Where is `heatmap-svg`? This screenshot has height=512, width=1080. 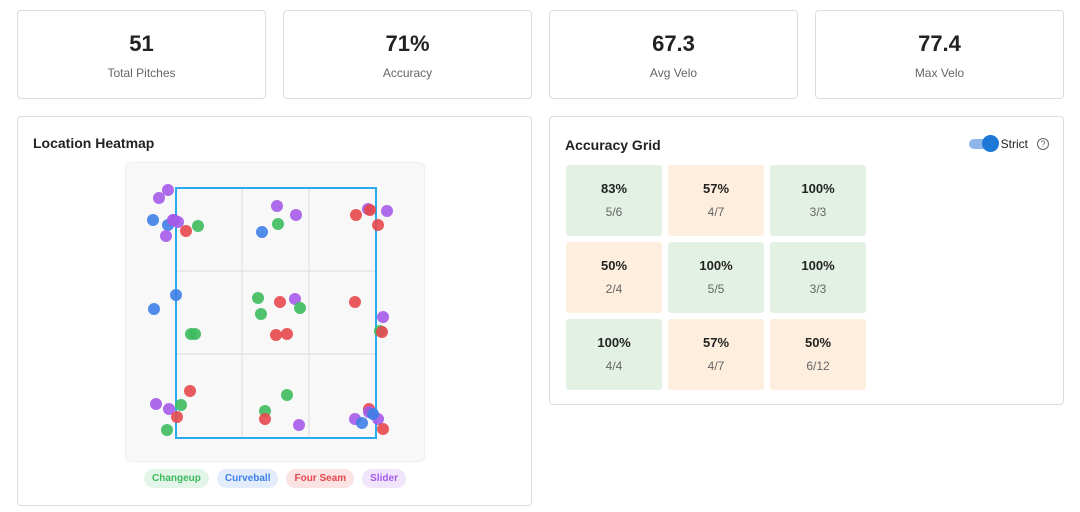 heatmap-svg is located at coordinates (270, 311).